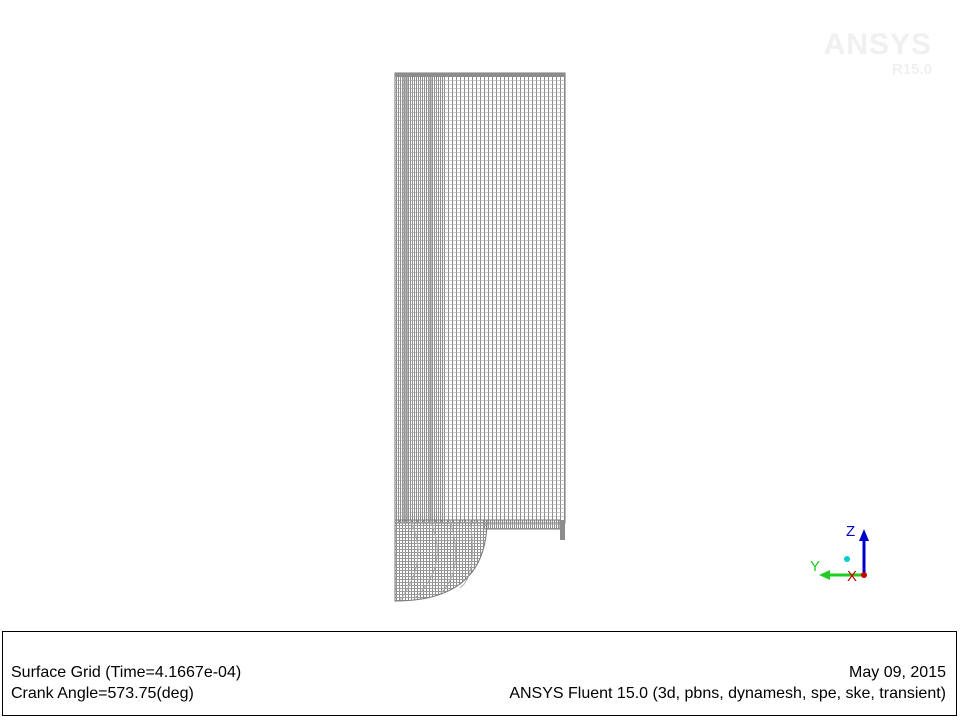 Image resolution: width=960 pixels, height=720 pixels. Describe the element at coordinates (864, 535) in the screenshot. I see `z-axis-arrowhead` at that location.